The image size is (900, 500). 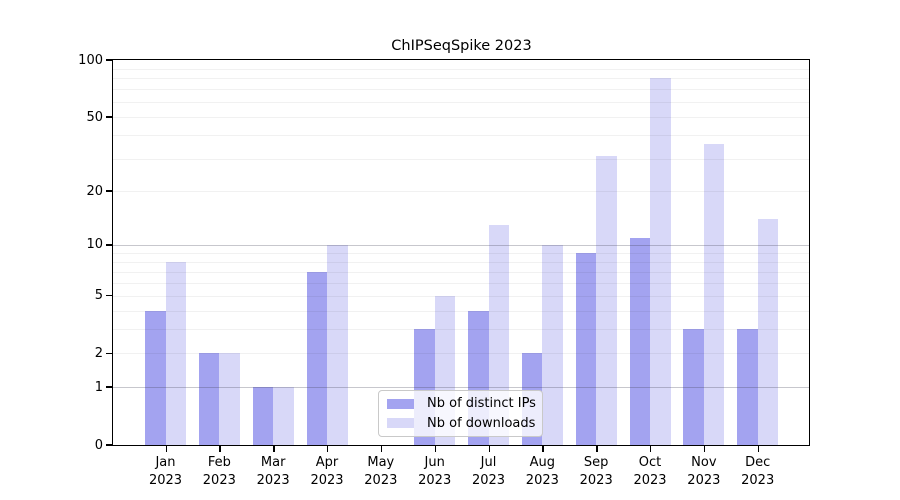 I want to click on bar-downloads-feb, so click(x=229, y=399).